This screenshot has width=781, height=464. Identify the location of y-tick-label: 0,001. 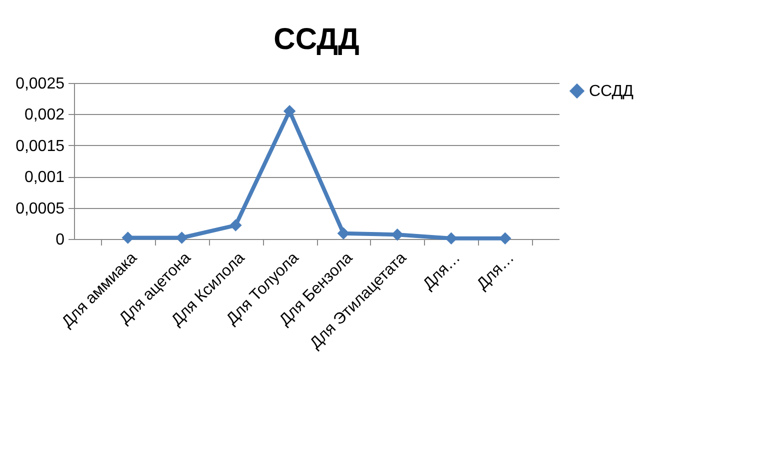
(44, 177).